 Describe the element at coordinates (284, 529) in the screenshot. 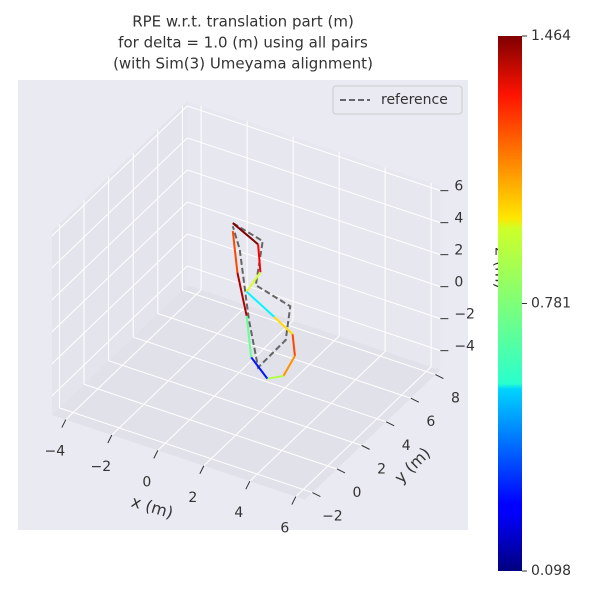

I see `x-tick-label: 6` at that location.